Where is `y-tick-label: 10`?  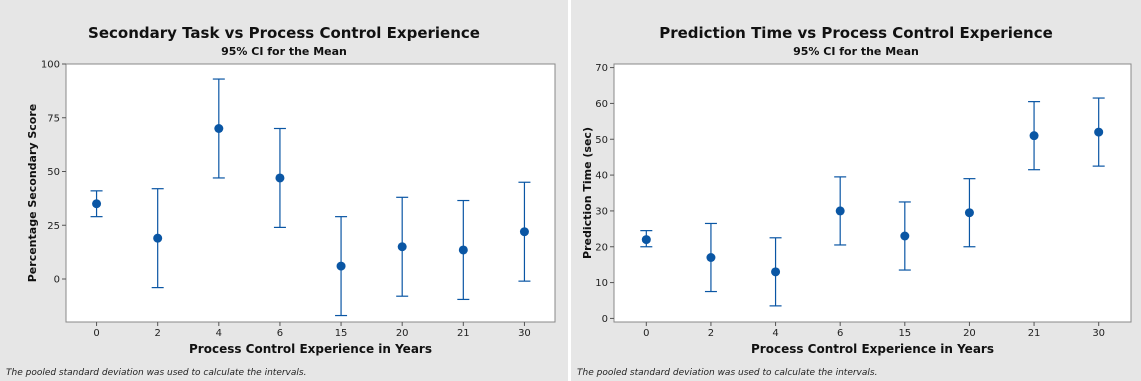
y-tick-label: 10 is located at coordinates (601, 283).